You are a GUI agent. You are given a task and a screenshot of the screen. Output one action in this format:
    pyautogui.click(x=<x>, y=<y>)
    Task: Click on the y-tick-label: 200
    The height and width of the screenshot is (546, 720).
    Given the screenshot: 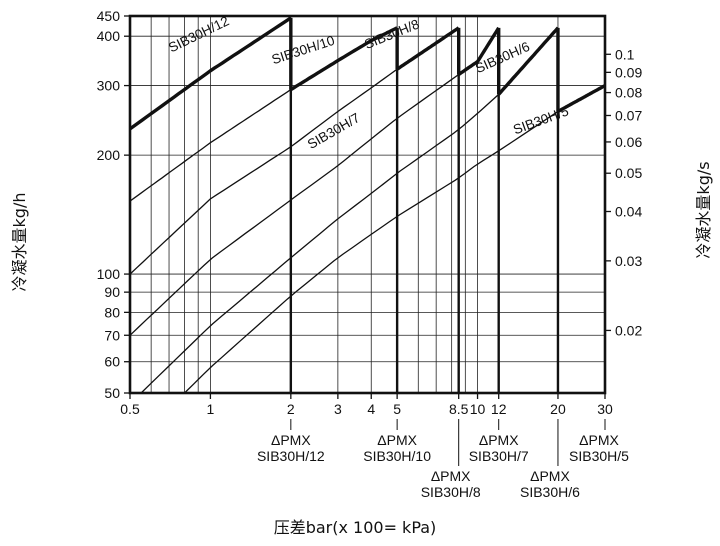 What is the action you would take?
    pyautogui.click(x=109, y=155)
    